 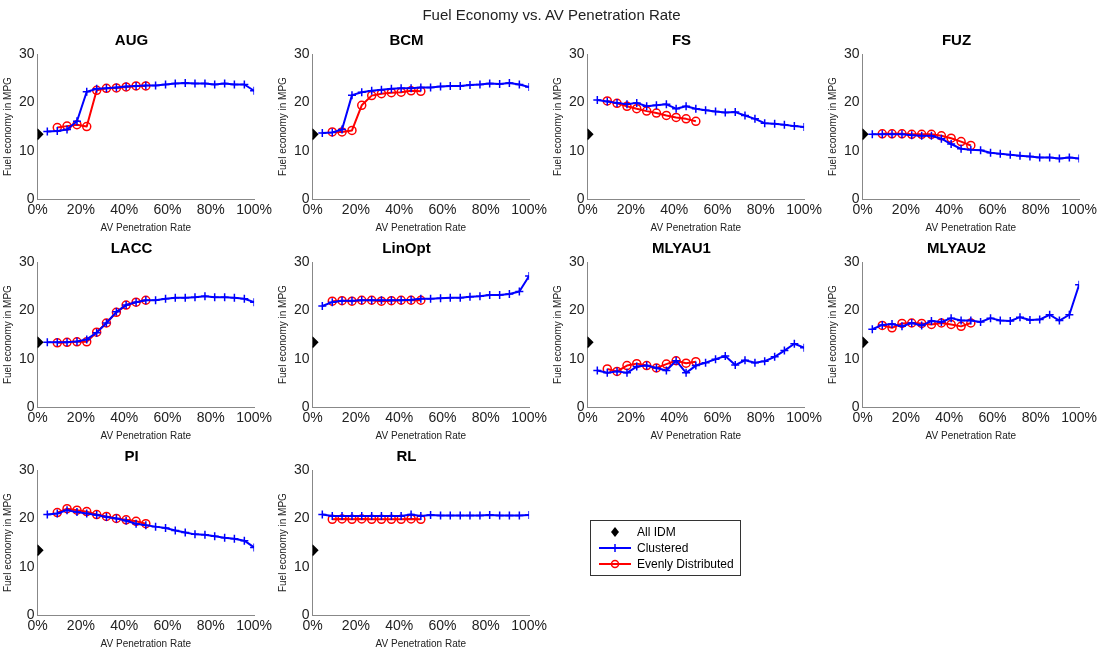 What do you see at coordinates (663, 548) in the screenshot?
I see `legend-label: Clustered` at bounding box center [663, 548].